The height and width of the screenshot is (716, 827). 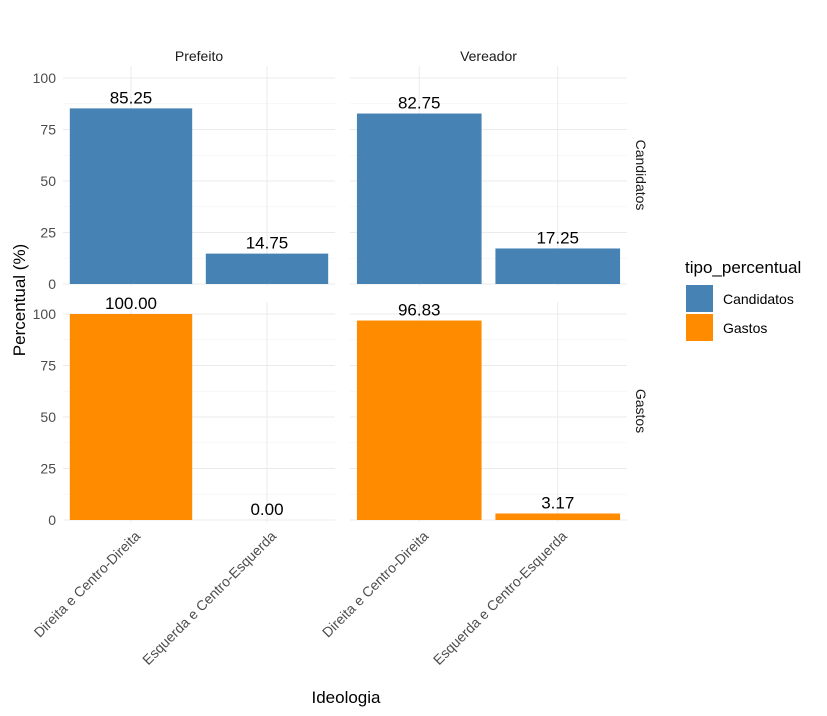 What do you see at coordinates (266, 509) in the screenshot?
I see `bar-value-label: 0.00` at bounding box center [266, 509].